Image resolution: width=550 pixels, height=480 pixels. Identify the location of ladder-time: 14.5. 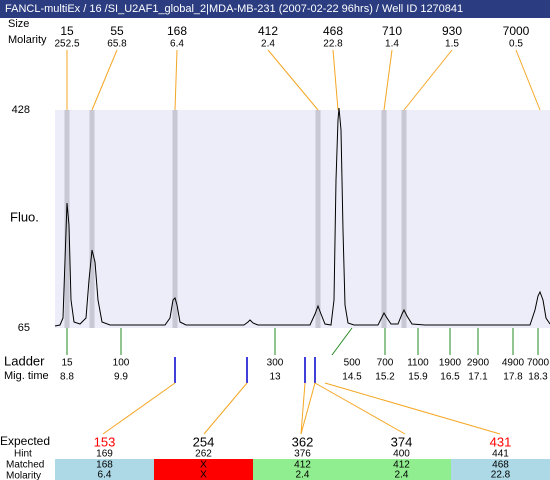
(352, 377).